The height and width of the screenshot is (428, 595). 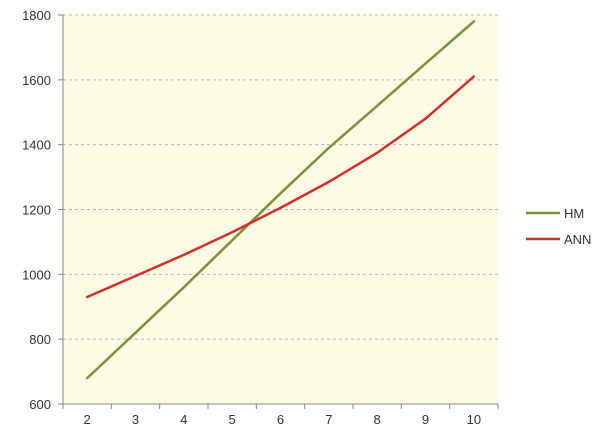 What do you see at coordinates (558, 226) in the screenshot?
I see `legend: HM ANN` at bounding box center [558, 226].